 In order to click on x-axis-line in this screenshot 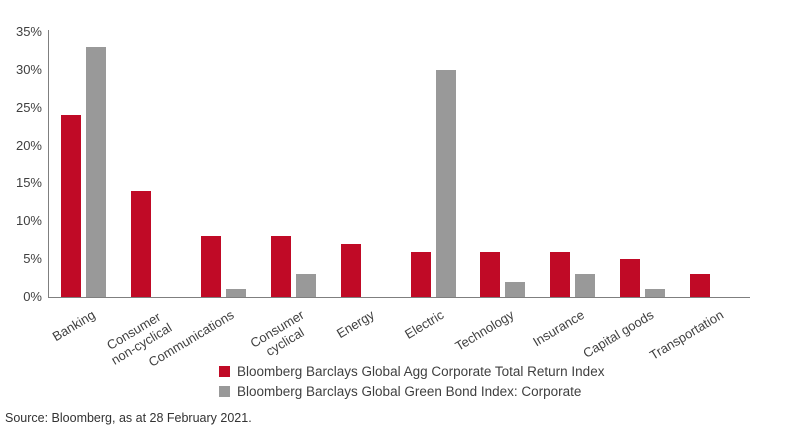, I will do `click(399, 297)`.